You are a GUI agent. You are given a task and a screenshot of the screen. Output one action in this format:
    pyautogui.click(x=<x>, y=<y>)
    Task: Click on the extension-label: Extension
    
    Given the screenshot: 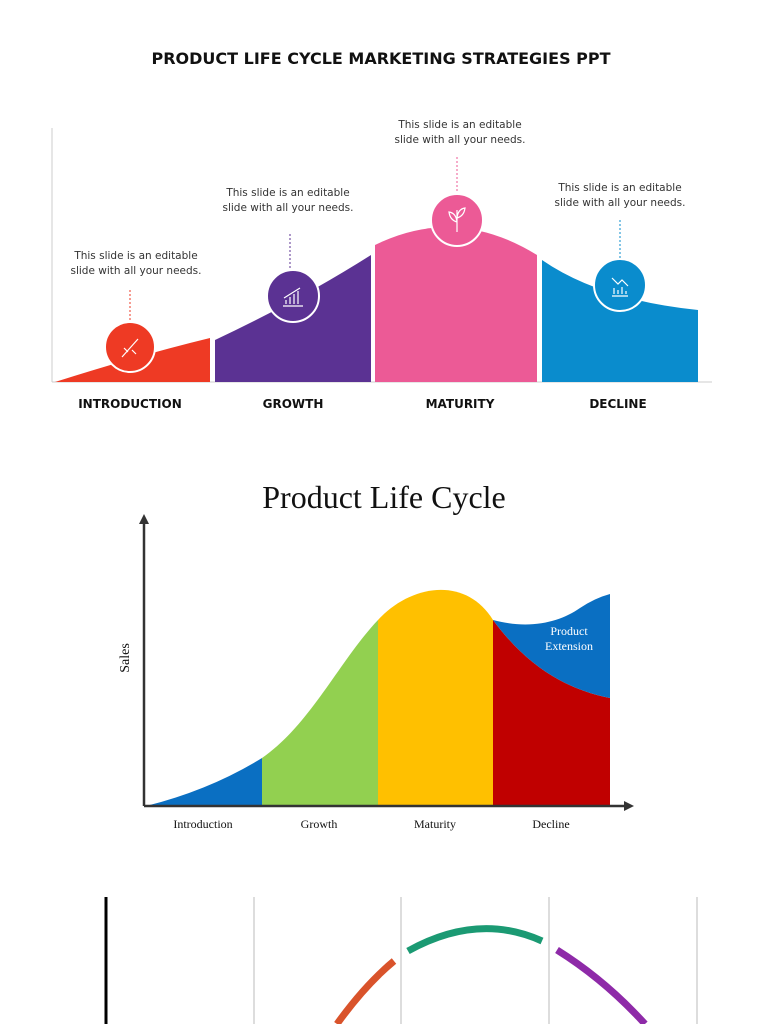 What is the action you would take?
    pyautogui.click(x=569, y=646)
    